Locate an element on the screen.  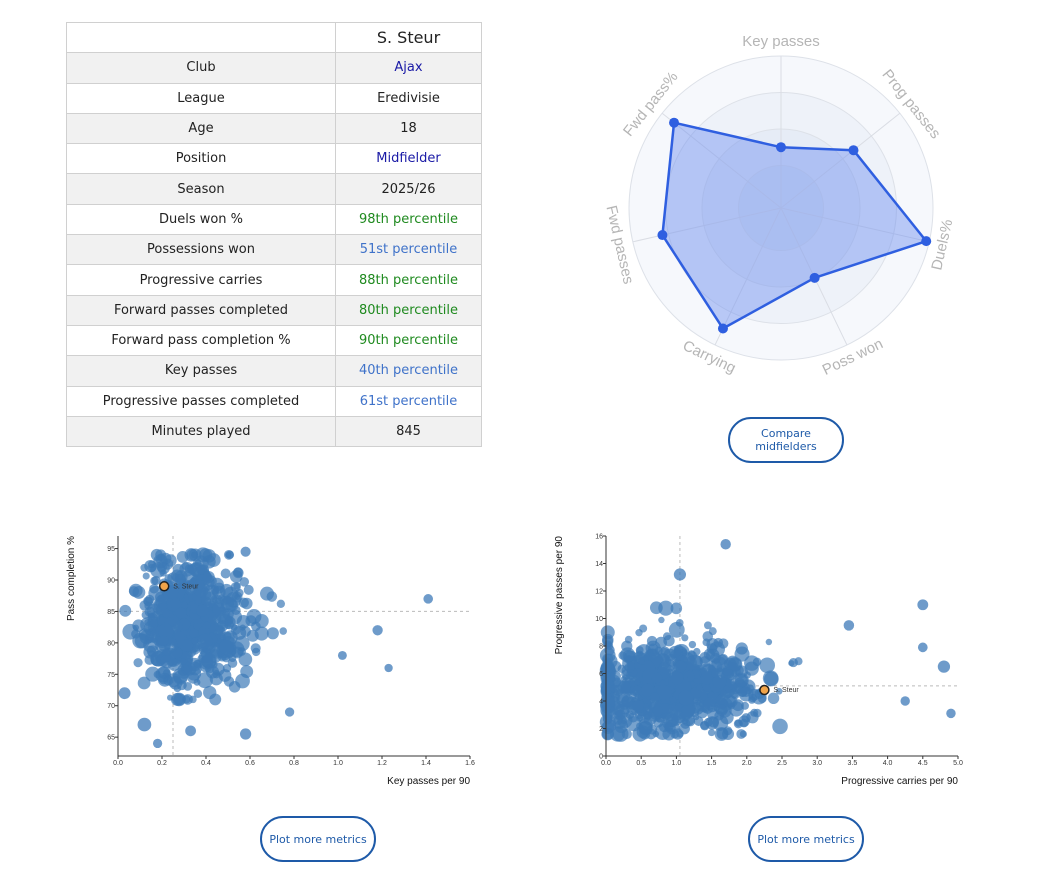
y-tick-label: 70 is located at coordinates (111, 706).